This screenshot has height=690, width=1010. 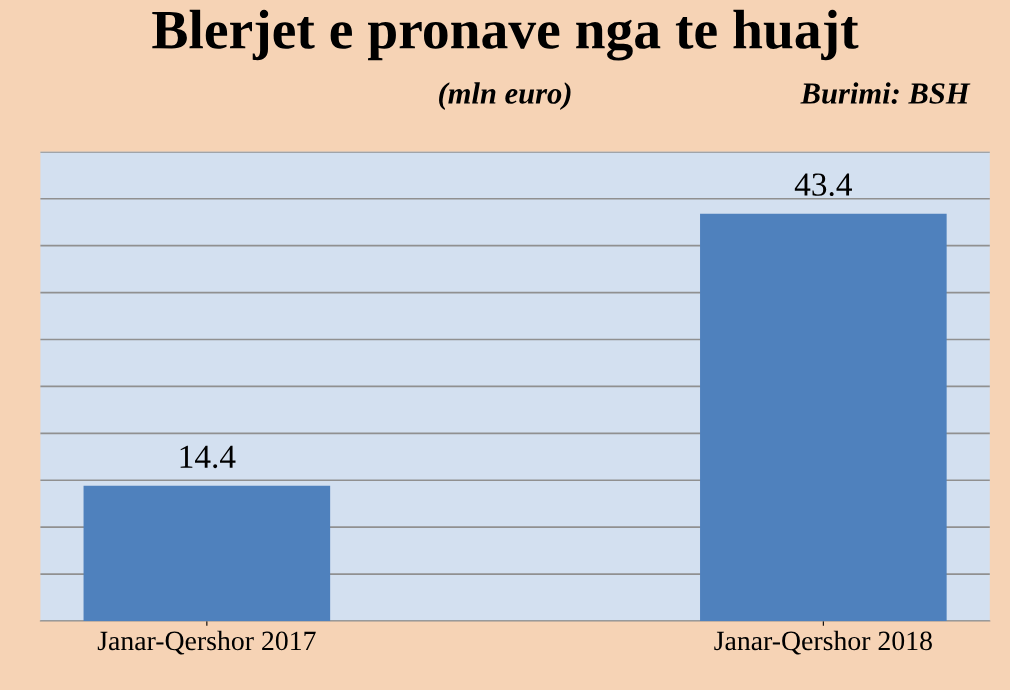 What do you see at coordinates (206, 642) in the screenshot?
I see `x-tick-label: Janar-Qershor 2017` at bounding box center [206, 642].